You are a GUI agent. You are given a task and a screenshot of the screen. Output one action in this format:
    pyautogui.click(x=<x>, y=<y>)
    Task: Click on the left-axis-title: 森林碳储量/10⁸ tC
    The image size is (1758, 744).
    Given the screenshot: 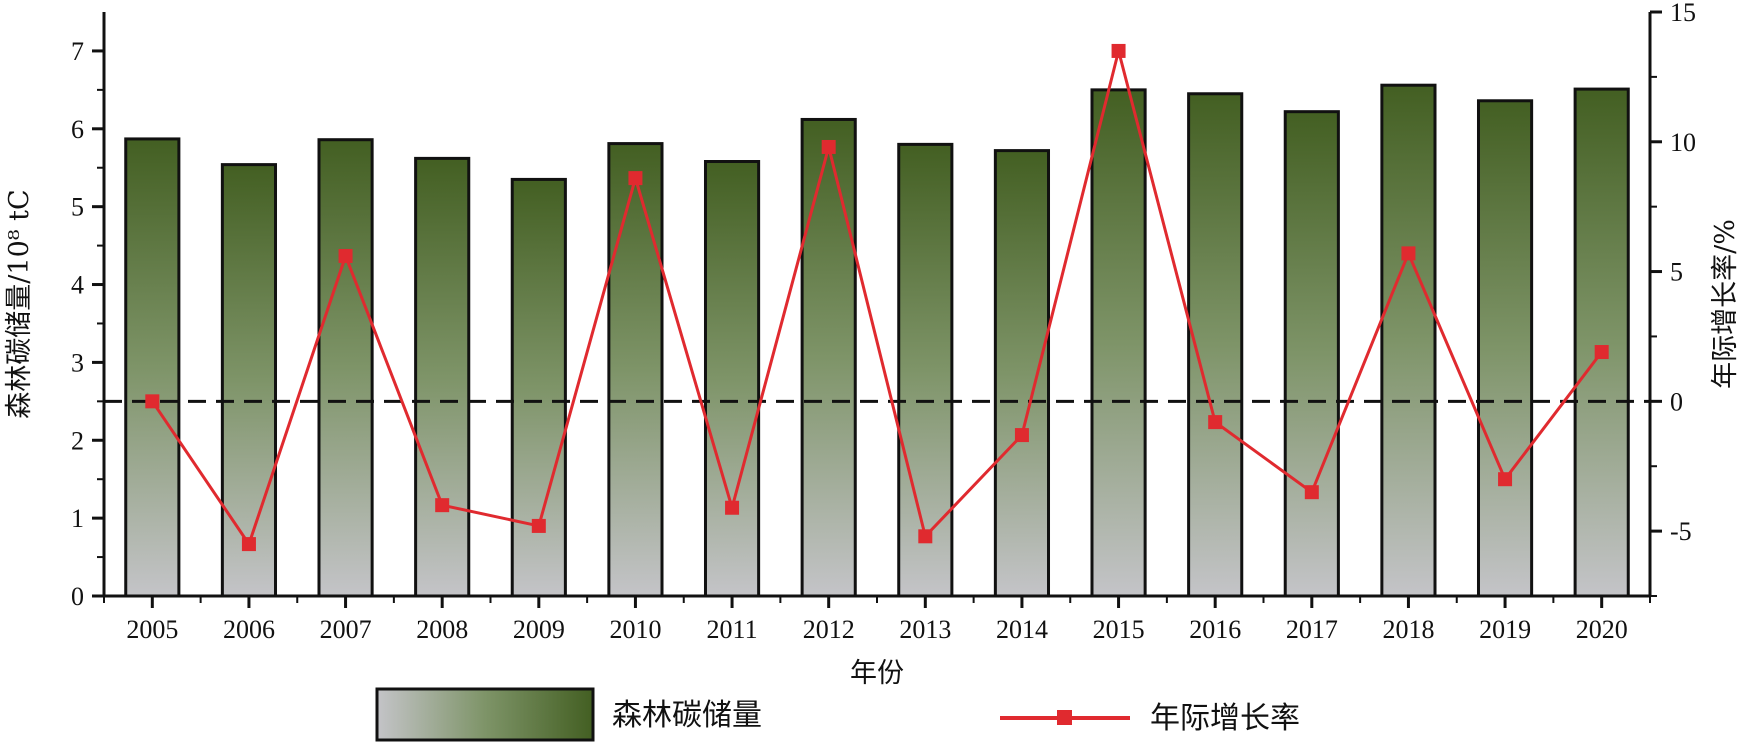 What is the action you would take?
    pyautogui.click(x=19, y=303)
    